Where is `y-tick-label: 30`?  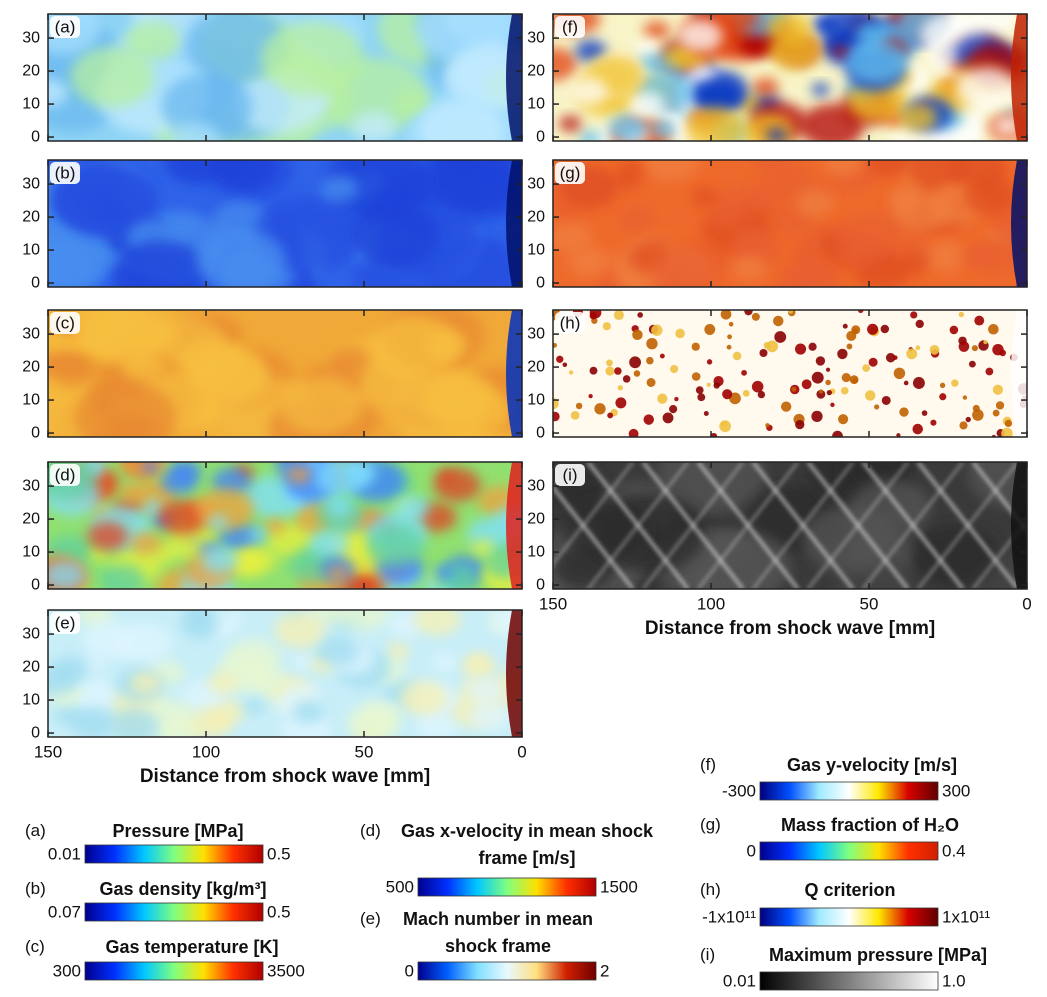 y-tick-label: 30 is located at coordinates (536, 485).